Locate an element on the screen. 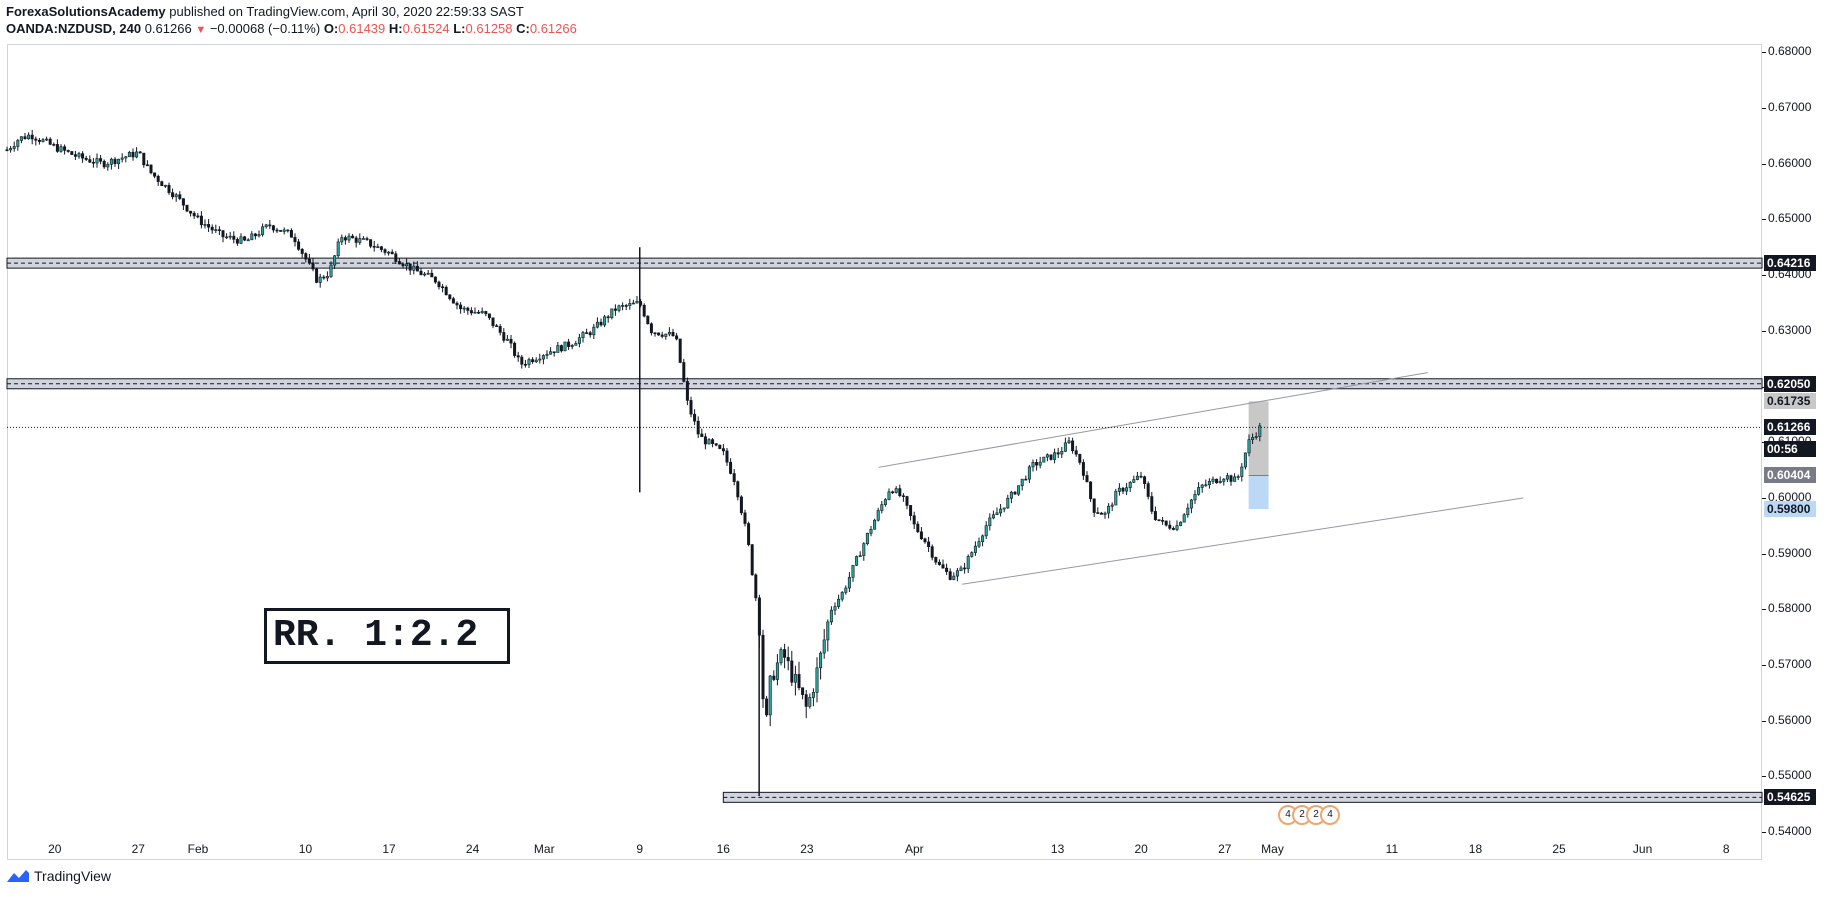 The image size is (1828, 898). time-tick-label: 18 is located at coordinates (1475, 849).